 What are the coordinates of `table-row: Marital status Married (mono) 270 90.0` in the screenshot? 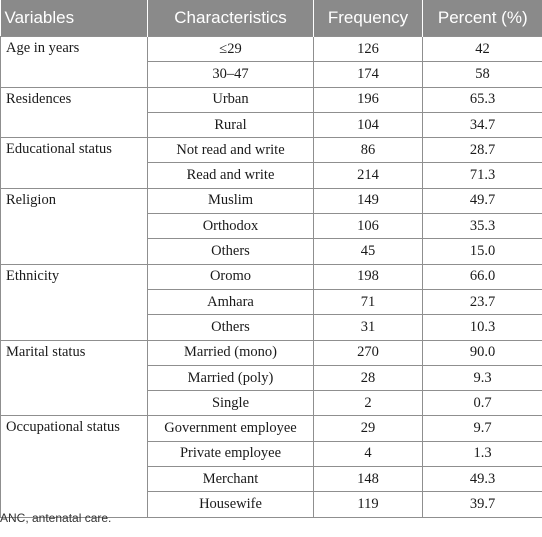 It's located at (271, 378).